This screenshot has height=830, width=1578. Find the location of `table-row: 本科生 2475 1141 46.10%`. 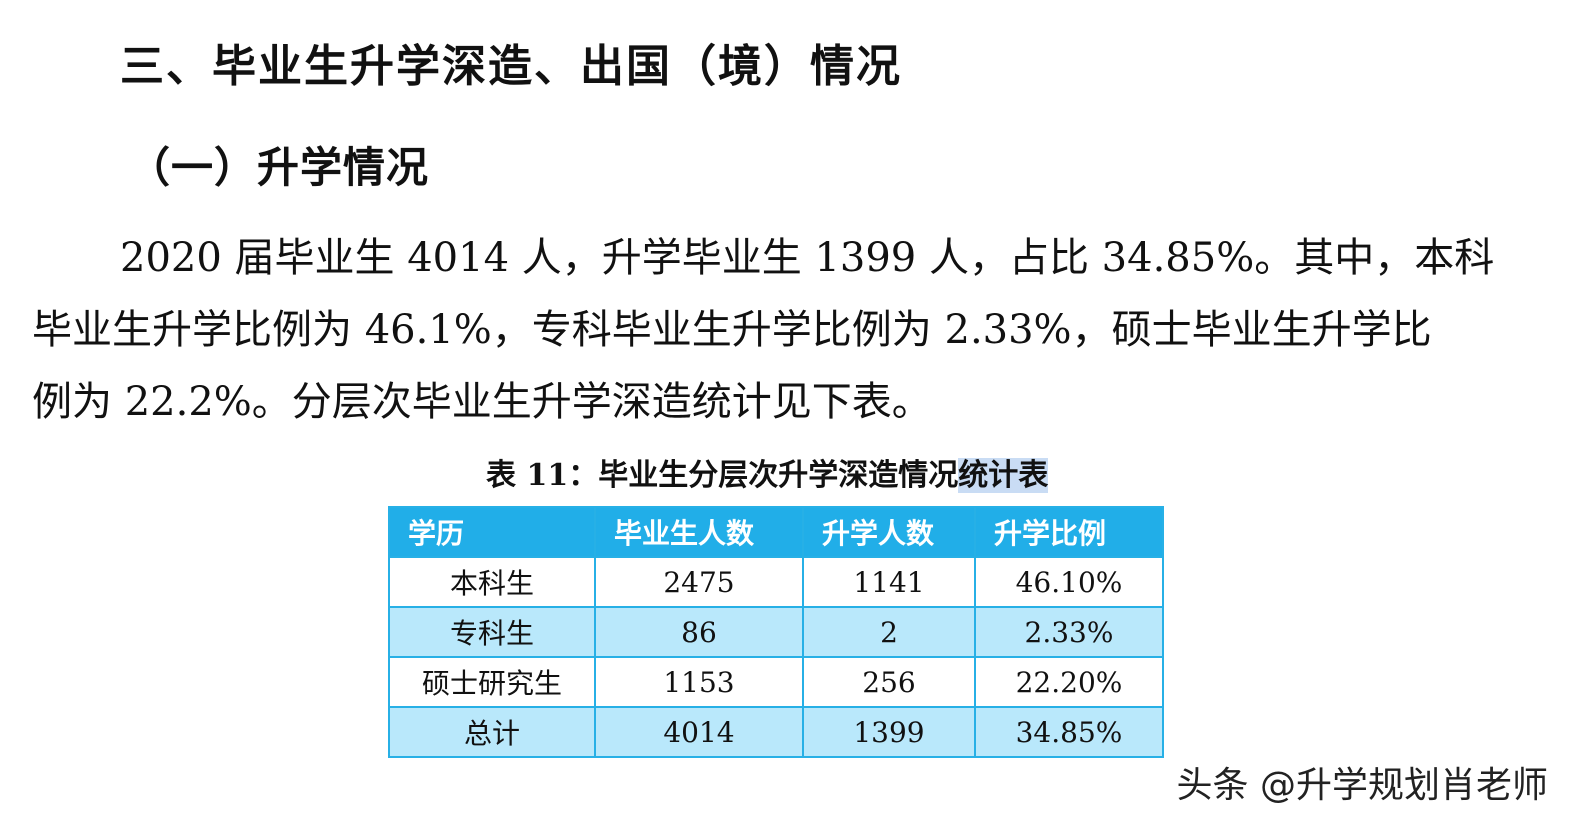

table-row: 本科生 2475 1141 46.10% is located at coordinates (776, 582).